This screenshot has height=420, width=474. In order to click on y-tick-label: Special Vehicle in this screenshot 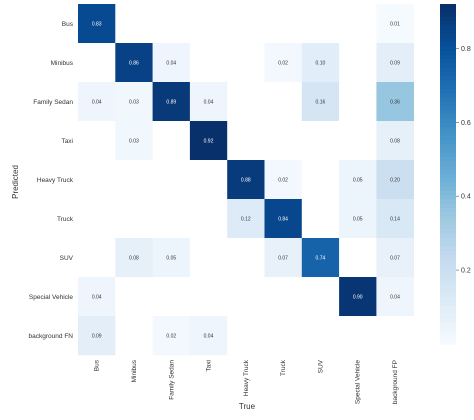, I will do `click(51, 297)`.